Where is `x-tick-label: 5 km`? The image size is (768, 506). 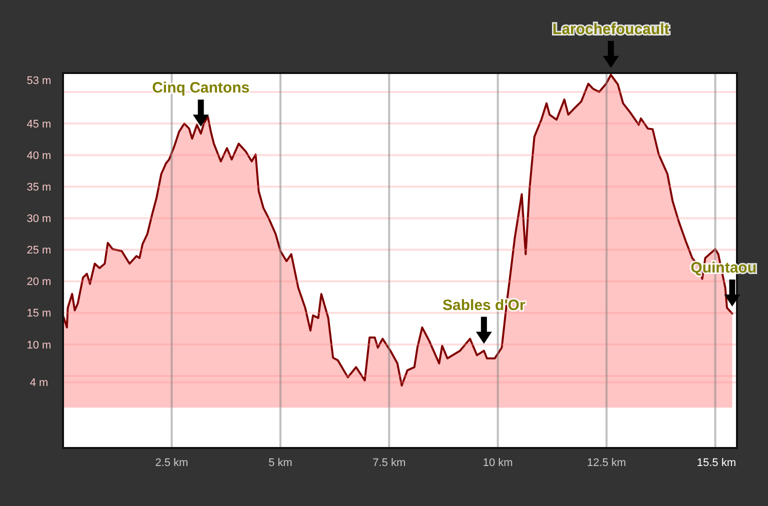 x-tick-label: 5 km is located at coordinates (280, 462).